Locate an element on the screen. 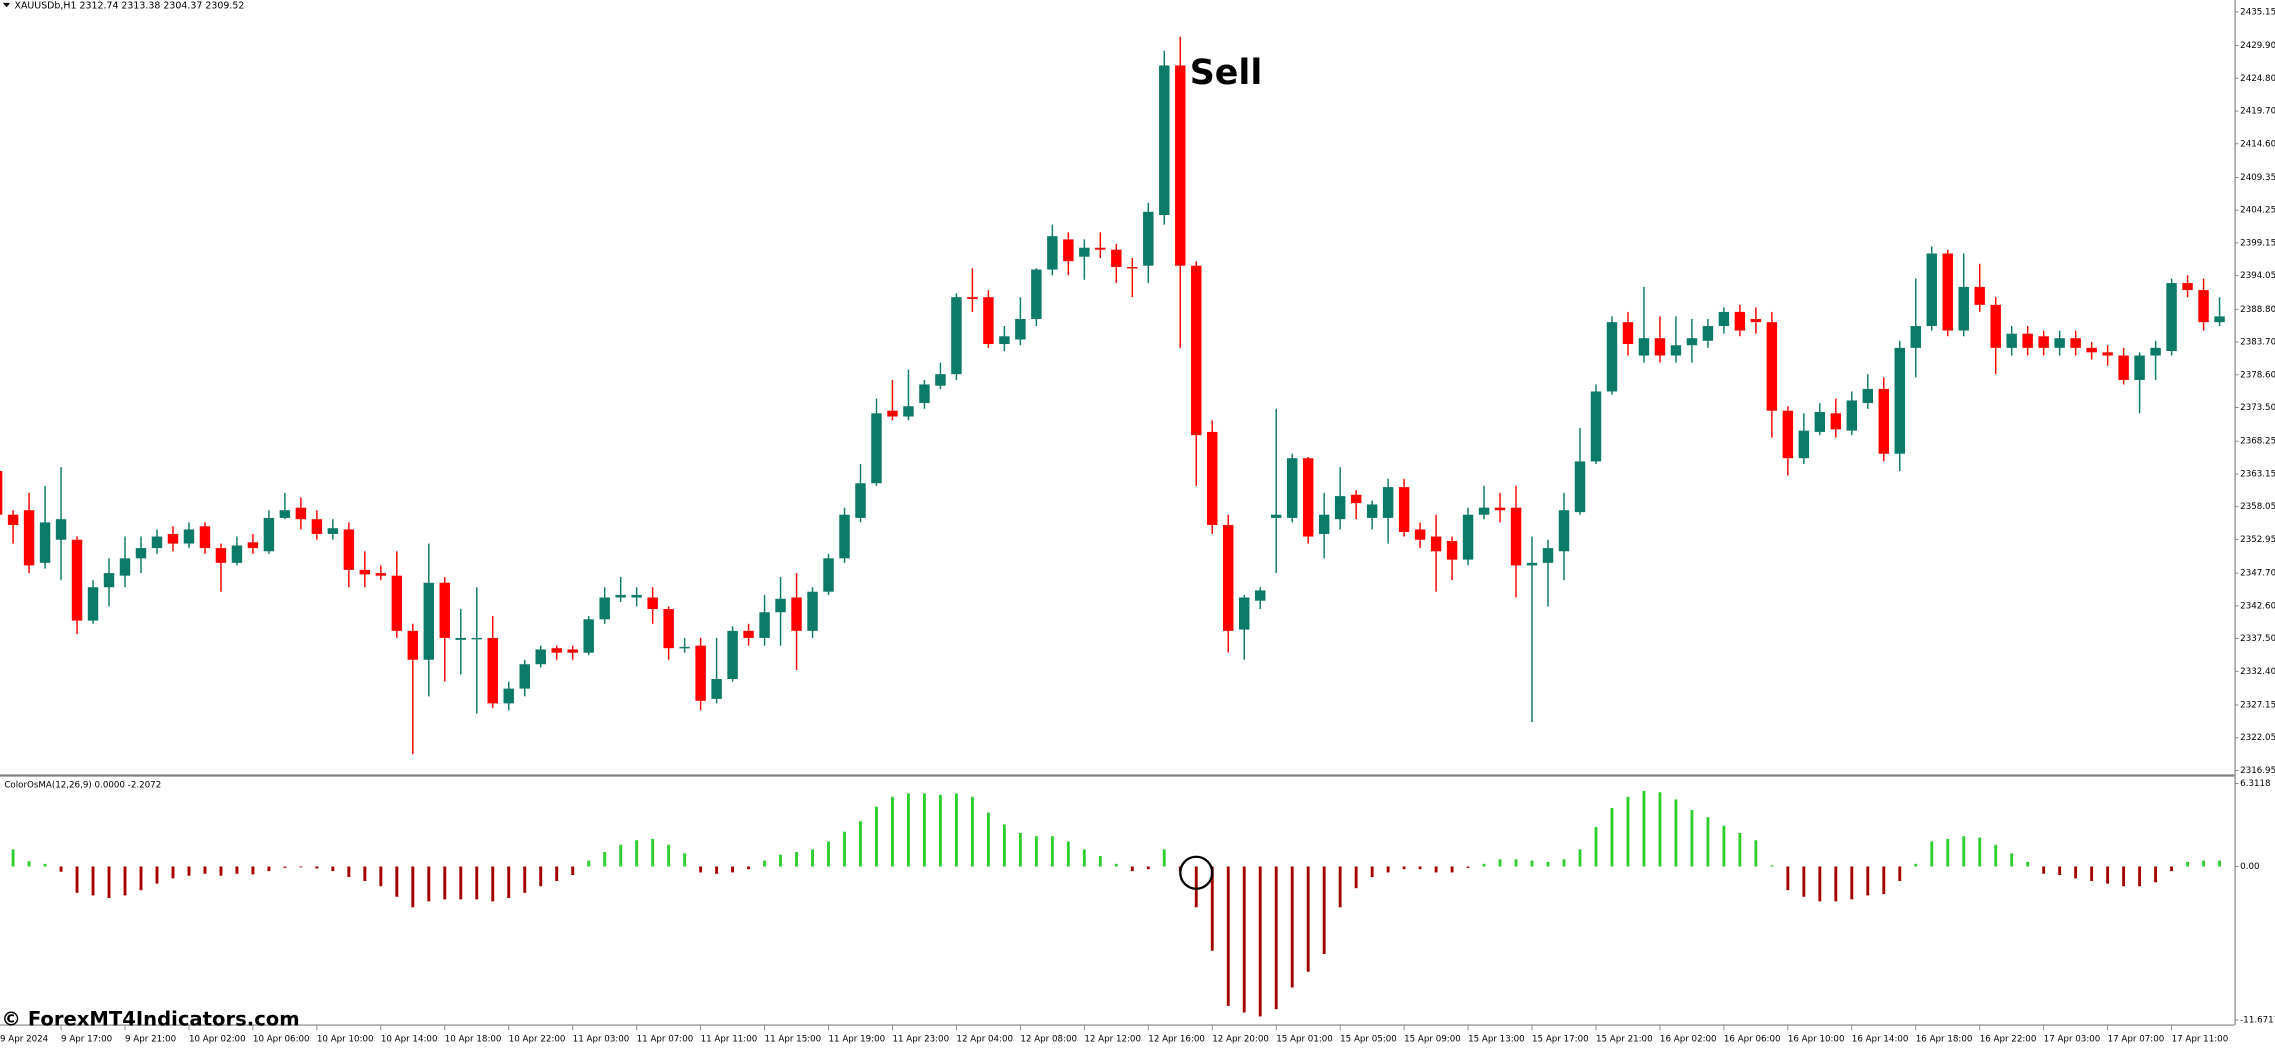 Image resolution: width=2275 pixels, height=1048 pixels. x-tick-label: 15 Apr 21:00 is located at coordinates (1624, 1039).